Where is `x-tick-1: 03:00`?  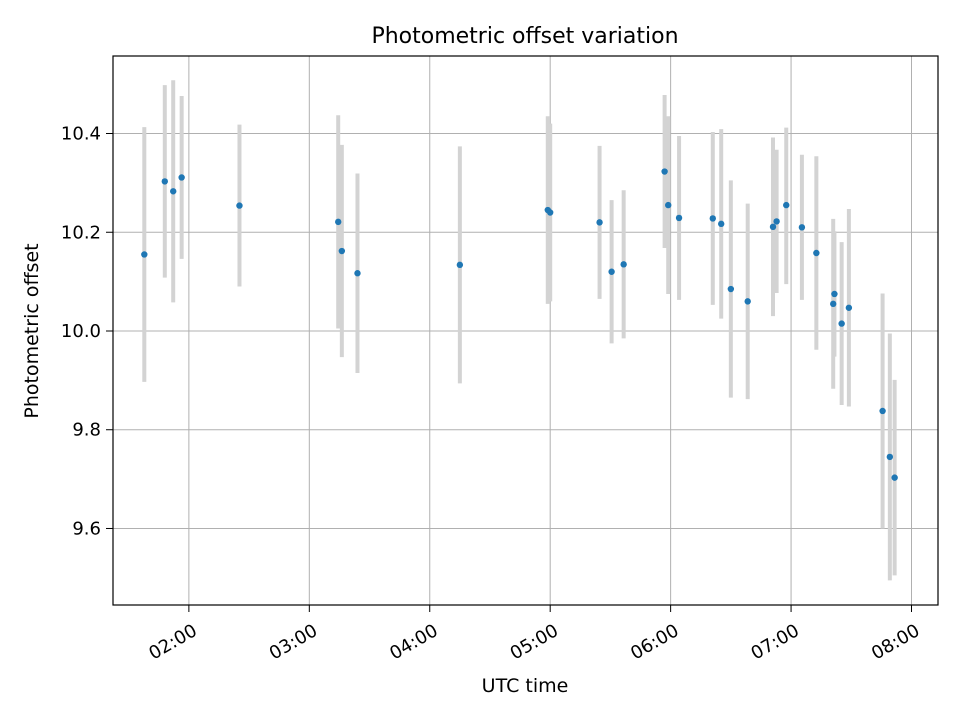
x-tick-1: 03:00 is located at coordinates (293, 634).